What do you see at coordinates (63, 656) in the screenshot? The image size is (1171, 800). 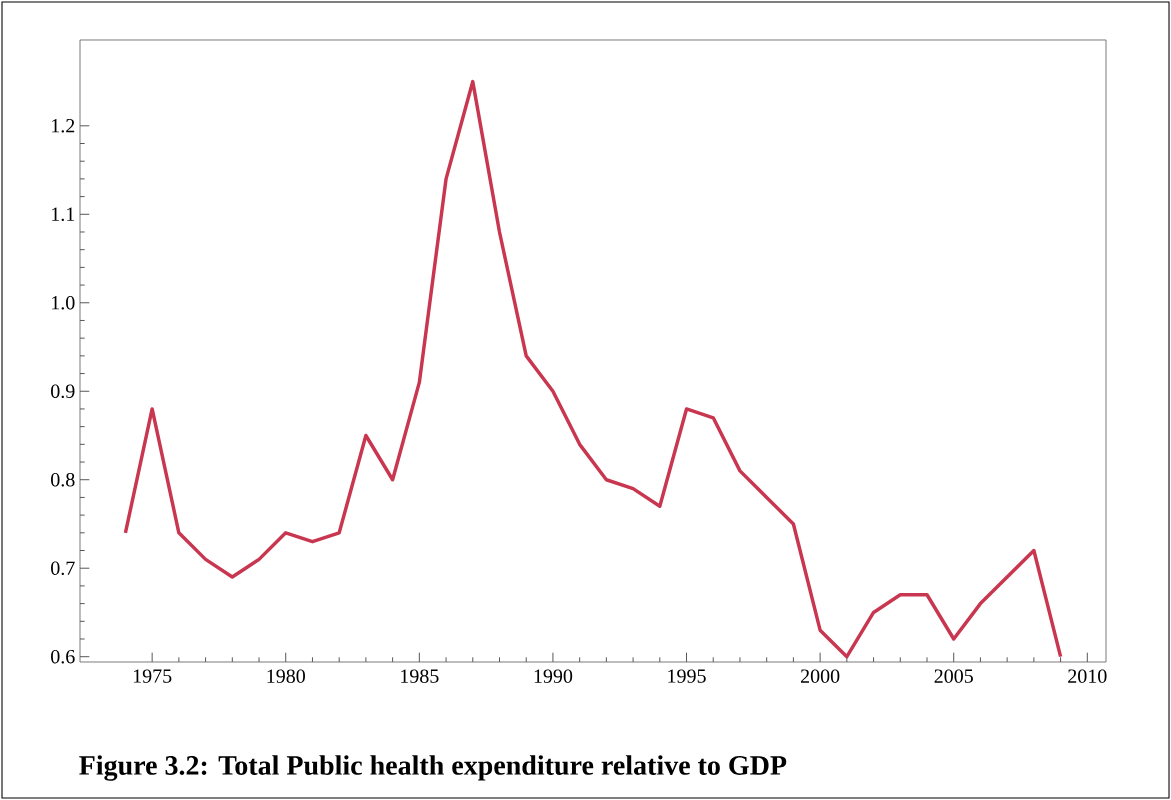 I see `y-tick-label: 0.6` at bounding box center [63, 656].